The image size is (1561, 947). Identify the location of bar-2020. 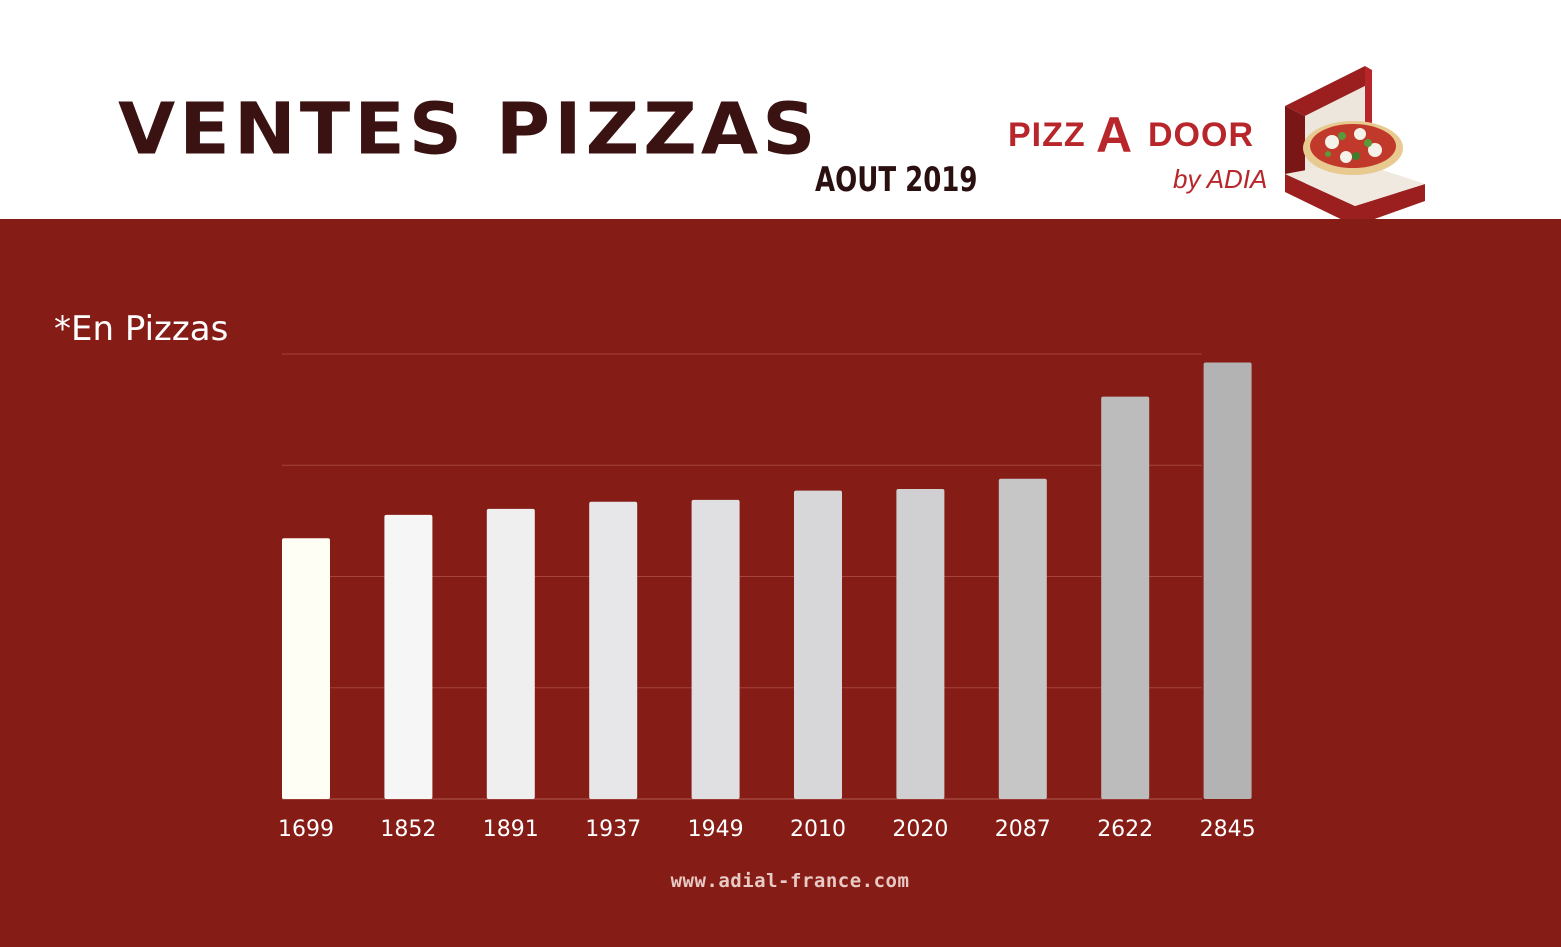
(920, 644).